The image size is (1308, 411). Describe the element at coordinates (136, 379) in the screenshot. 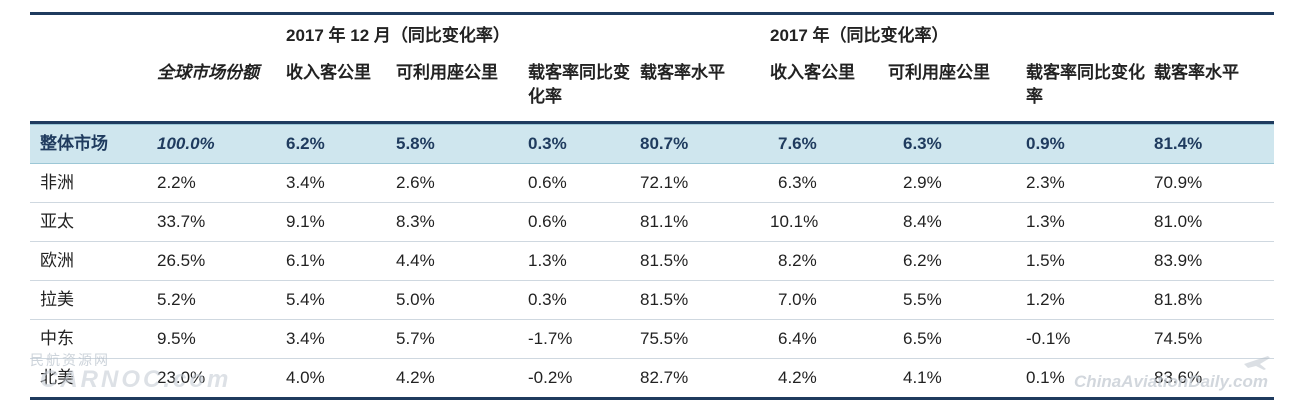

I see `watermark-carnoc: CARNOC.com` at that location.